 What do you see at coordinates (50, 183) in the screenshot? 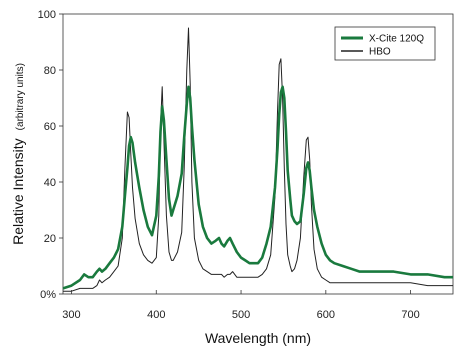
I see `y-tick-label: 40` at bounding box center [50, 183].